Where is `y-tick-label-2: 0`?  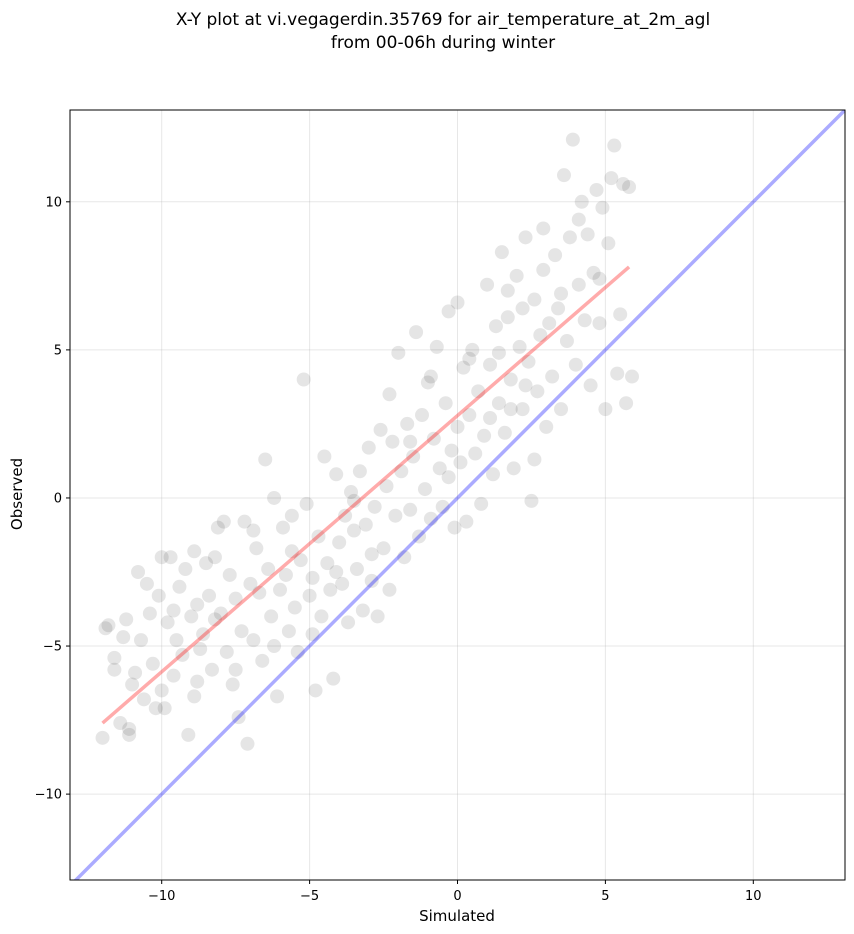 y-tick-label-2: 0 is located at coordinates (58, 498).